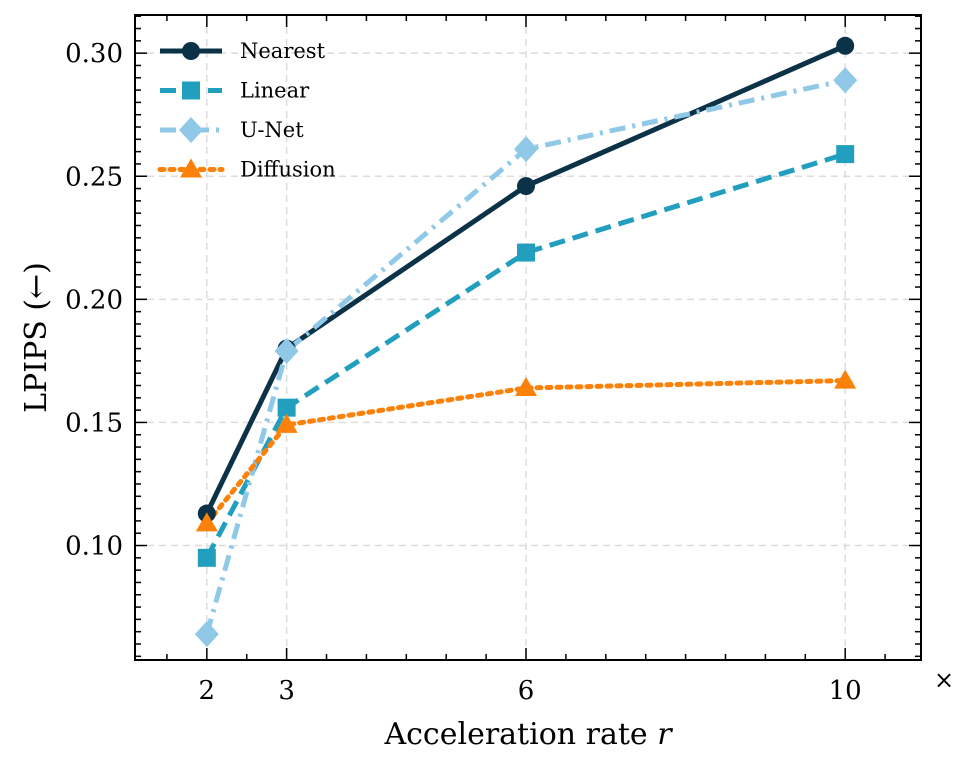 The height and width of the screenshot is (767, 971). I want to click on y-tick-label-3: 0.25, so click(94, 177).